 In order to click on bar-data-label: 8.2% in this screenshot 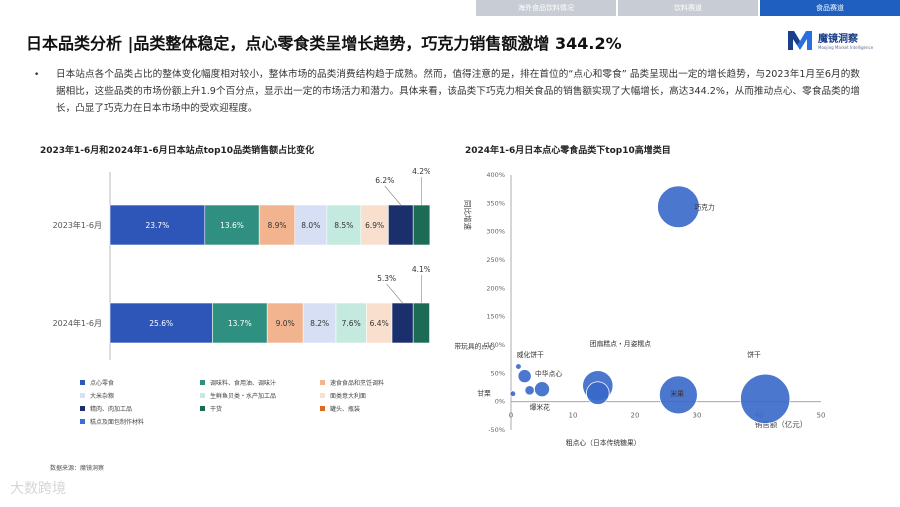, I will do `click(319, 323)`.